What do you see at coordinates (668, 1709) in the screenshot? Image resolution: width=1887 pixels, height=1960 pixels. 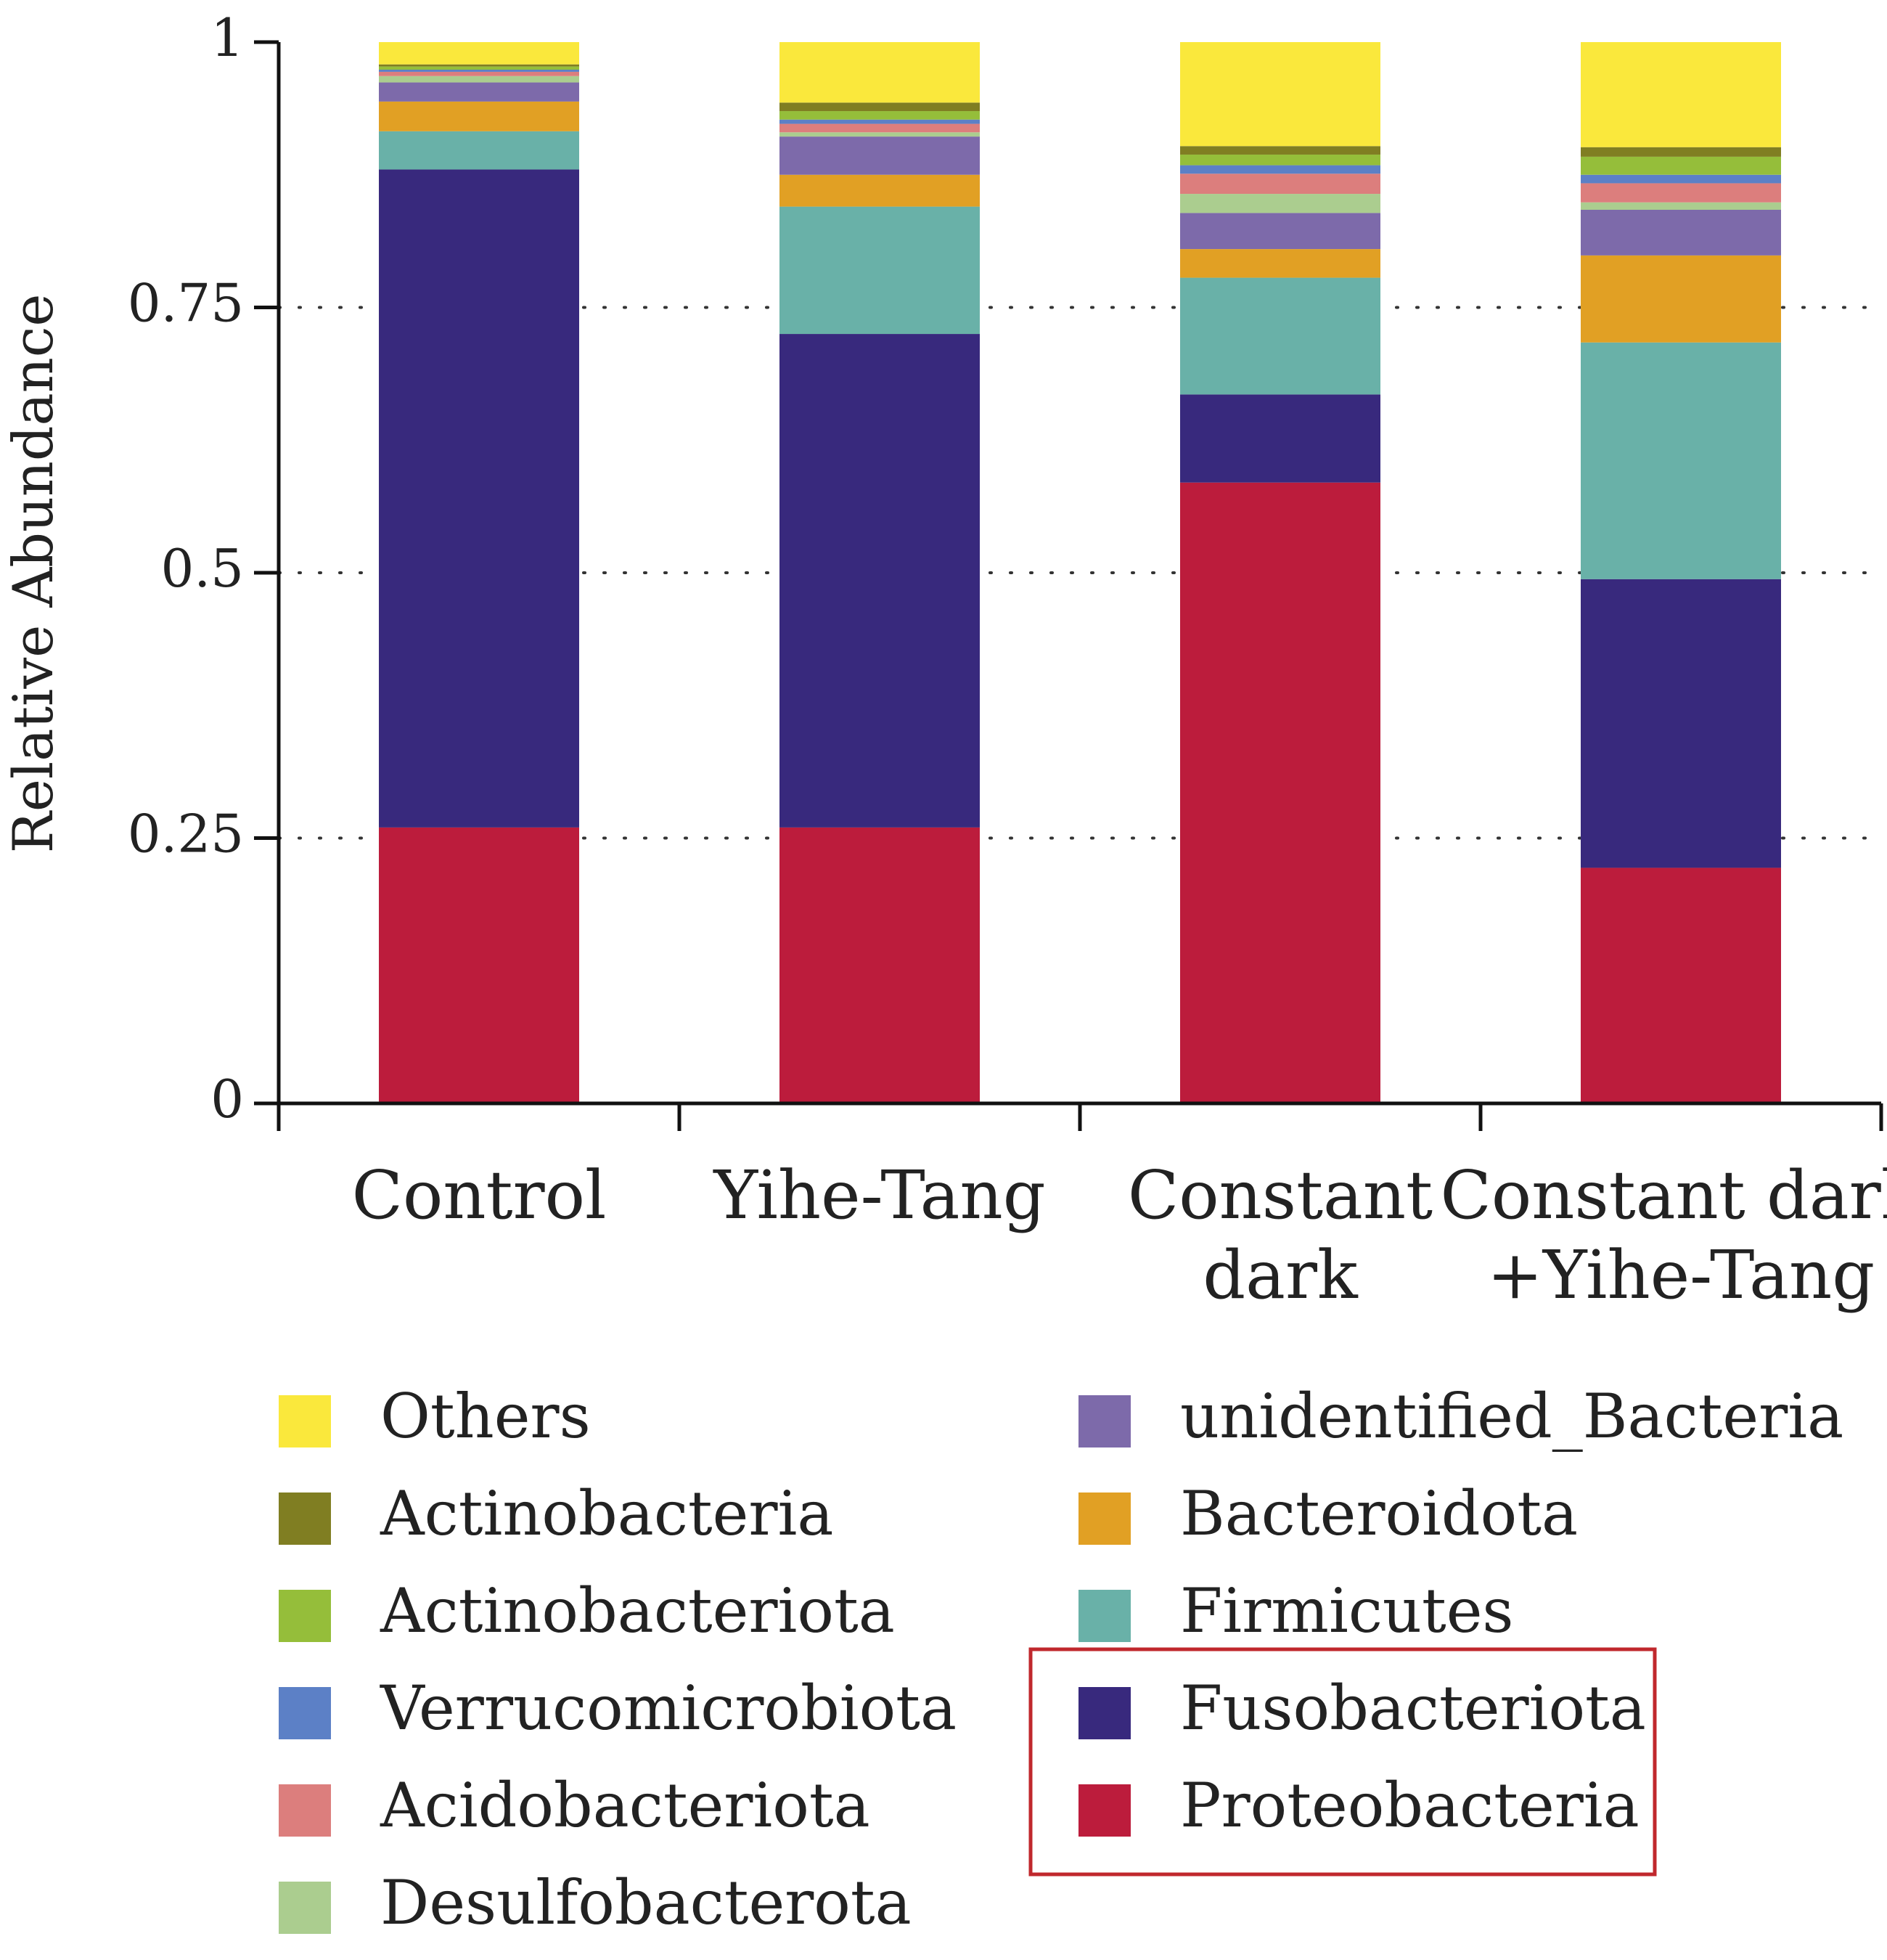 I see `legend-label: Verrucomicrobiota` at bounding box center [668, 1709].